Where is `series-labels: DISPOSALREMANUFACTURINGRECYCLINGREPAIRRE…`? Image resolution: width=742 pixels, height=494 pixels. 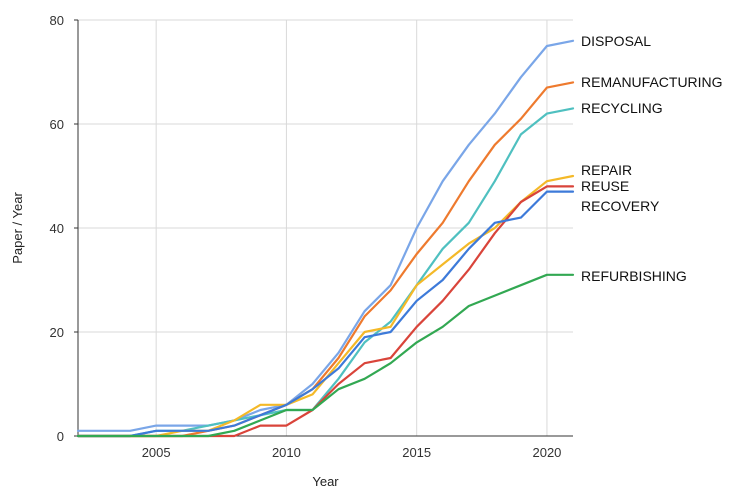
series-labels: DISPOSALREMANUFACTURINGRECYCLINGREPAIRRE… is located at coordinates (652, 158).